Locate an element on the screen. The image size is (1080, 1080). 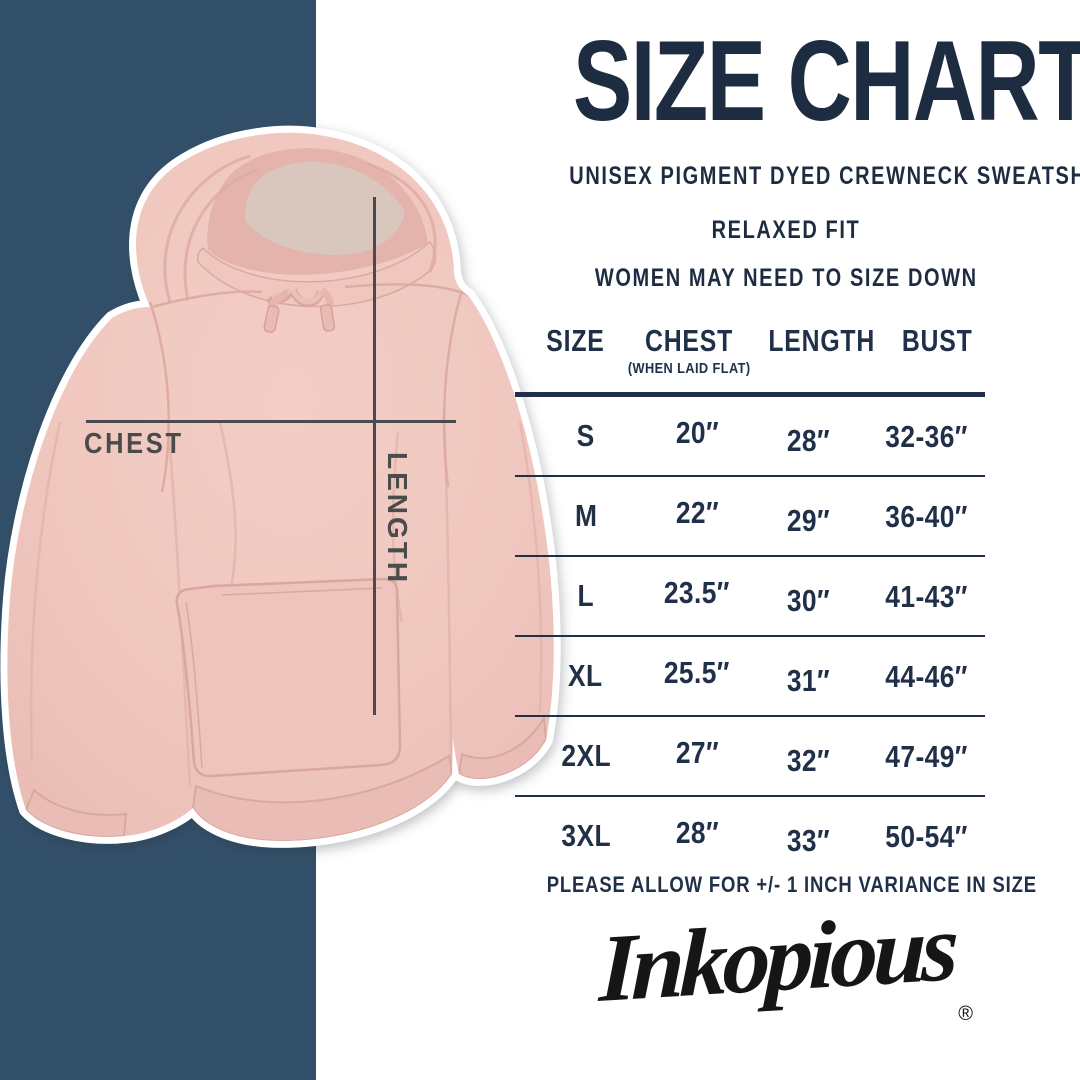
table-row-m: M 22″ 29″ 36-40″ is located at coordinates (750, 517).